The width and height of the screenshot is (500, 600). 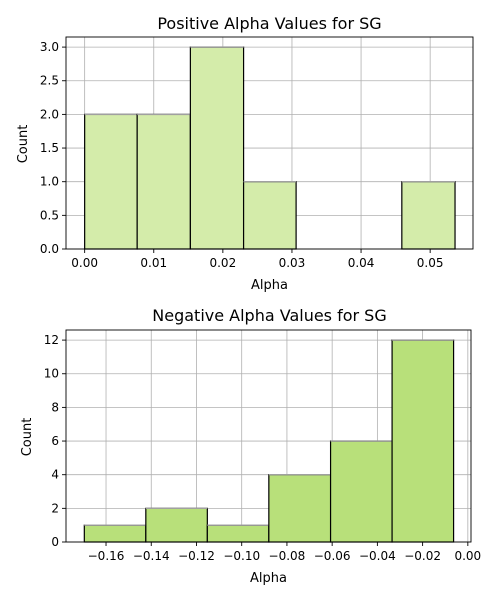 I want to click on x-tick-label: −0.02, so click(x=422, y=556).